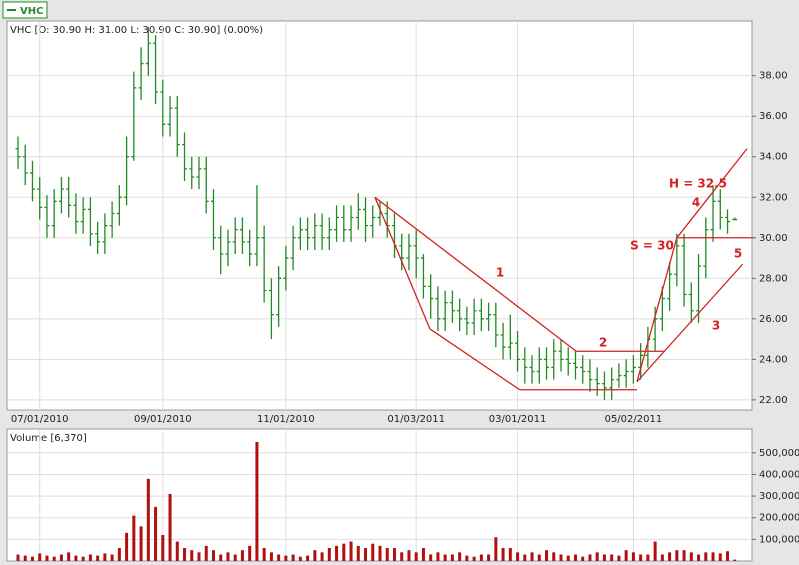  I want to click on annotation: S = 30, so click(652, 246).